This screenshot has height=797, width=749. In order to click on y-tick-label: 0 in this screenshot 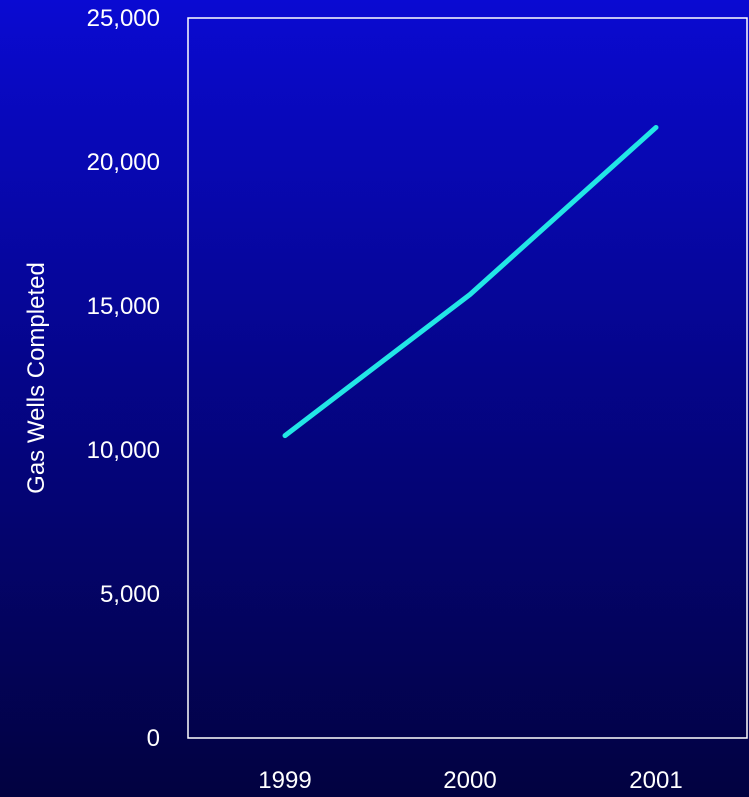, I will do `click(153, 738)`.